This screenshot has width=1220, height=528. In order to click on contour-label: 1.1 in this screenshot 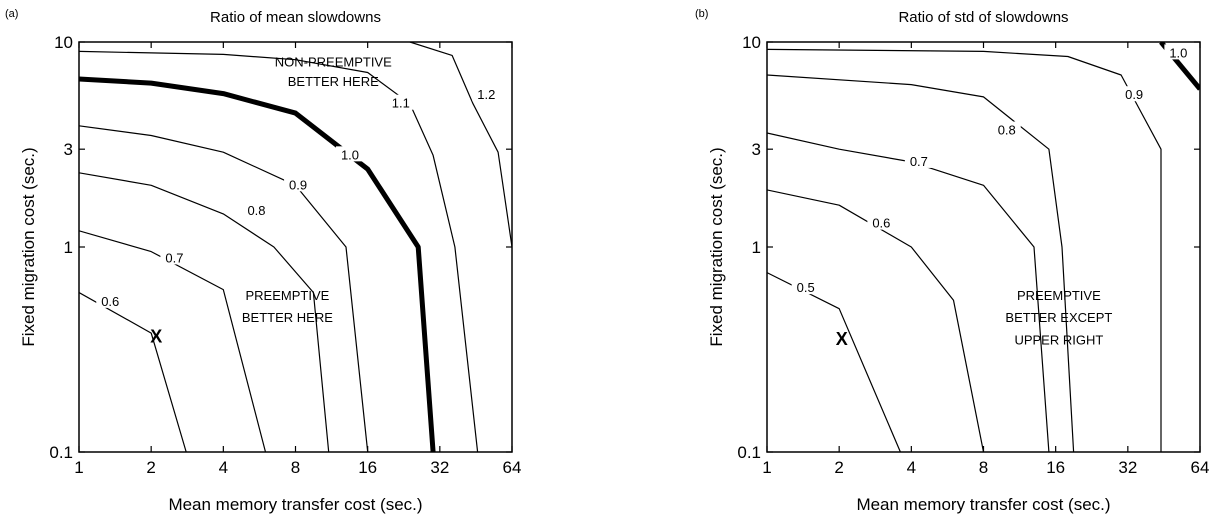, I will do `click(401, 103)`.